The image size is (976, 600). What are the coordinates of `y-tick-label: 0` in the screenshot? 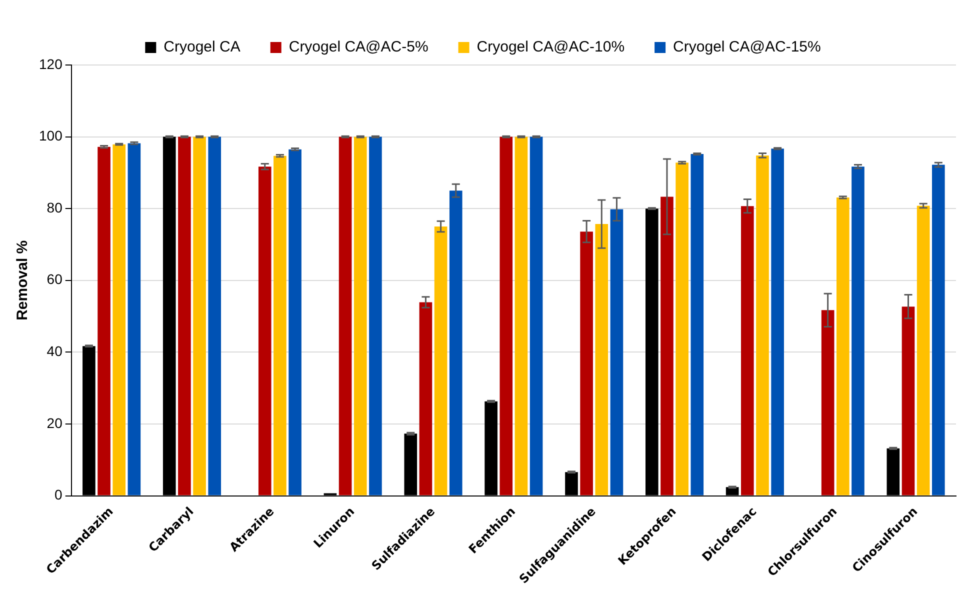 It's located at (58, 494).